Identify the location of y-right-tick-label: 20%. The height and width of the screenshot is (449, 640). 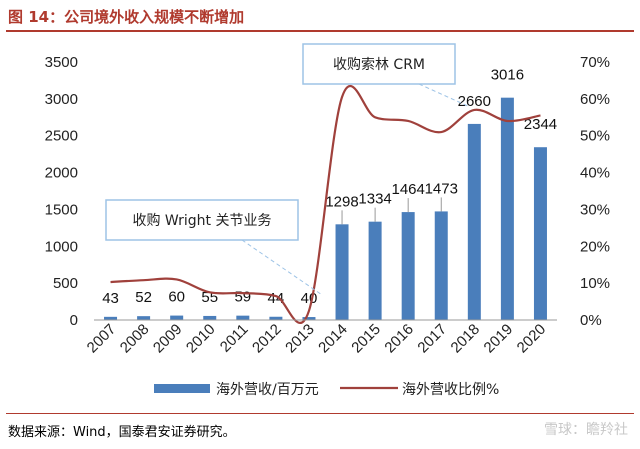
(595, 246).